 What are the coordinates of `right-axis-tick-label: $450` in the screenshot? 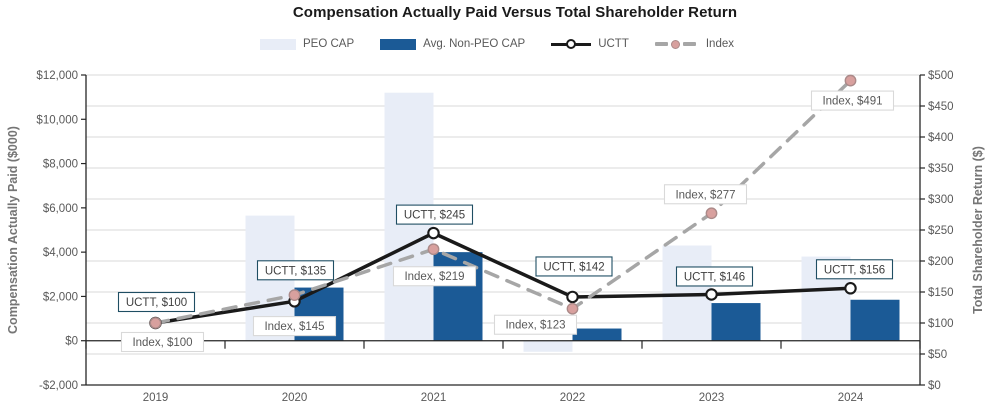 It's located at (941, 107).